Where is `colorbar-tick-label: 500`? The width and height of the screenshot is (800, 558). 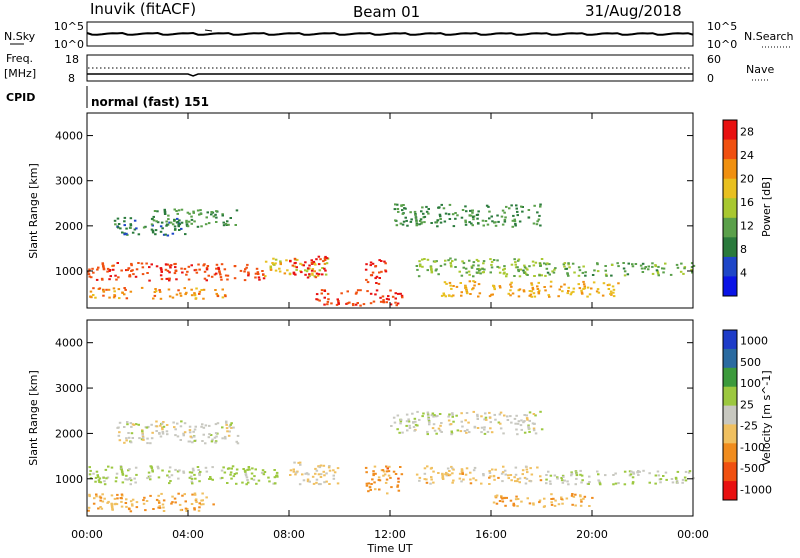
colorbar-tick-label: 500 is located at coordinates (750, 362).